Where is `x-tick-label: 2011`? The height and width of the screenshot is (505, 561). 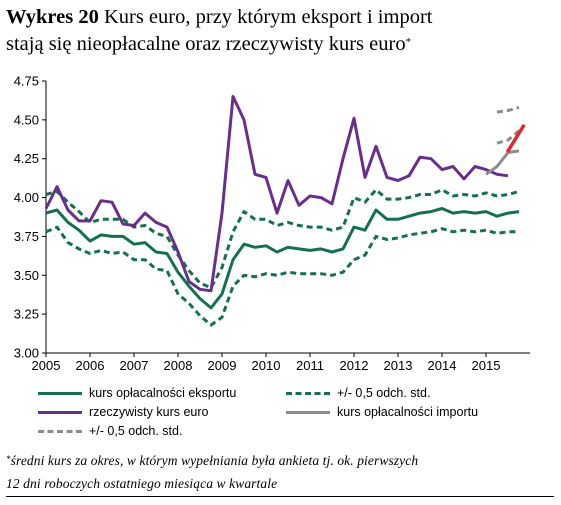 x-tick-label: 2011 is located at coordinates (310, 365).